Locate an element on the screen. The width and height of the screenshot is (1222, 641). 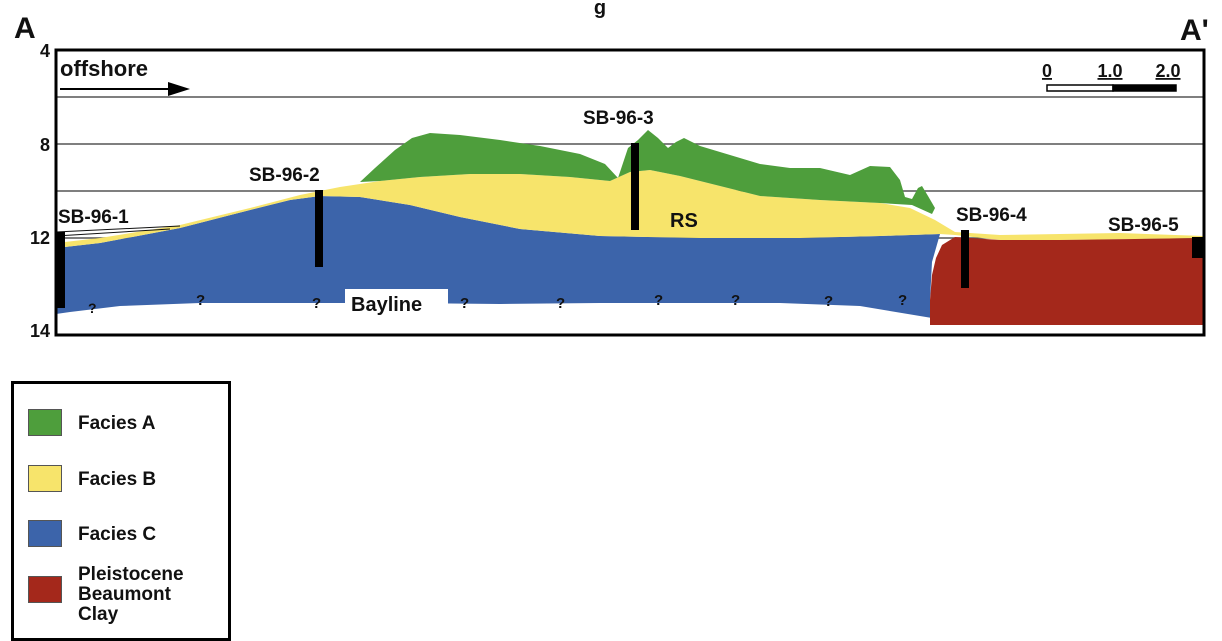
legend-label: Pleistocene Beaumont Clay is located at coordinates (131, 595).